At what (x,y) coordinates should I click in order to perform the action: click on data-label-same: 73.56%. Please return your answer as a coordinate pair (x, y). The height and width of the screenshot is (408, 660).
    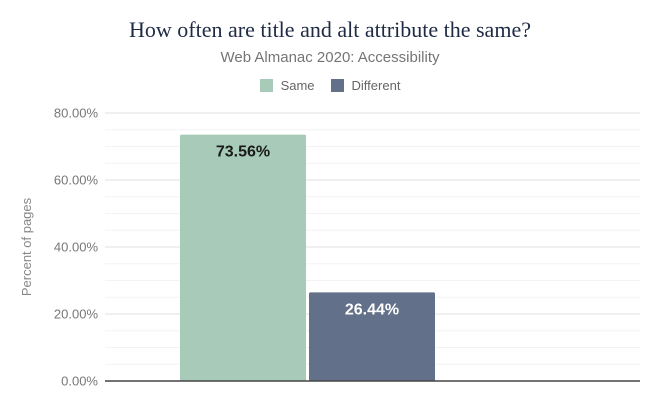
    Looking at the image, I should click on (243, 152).